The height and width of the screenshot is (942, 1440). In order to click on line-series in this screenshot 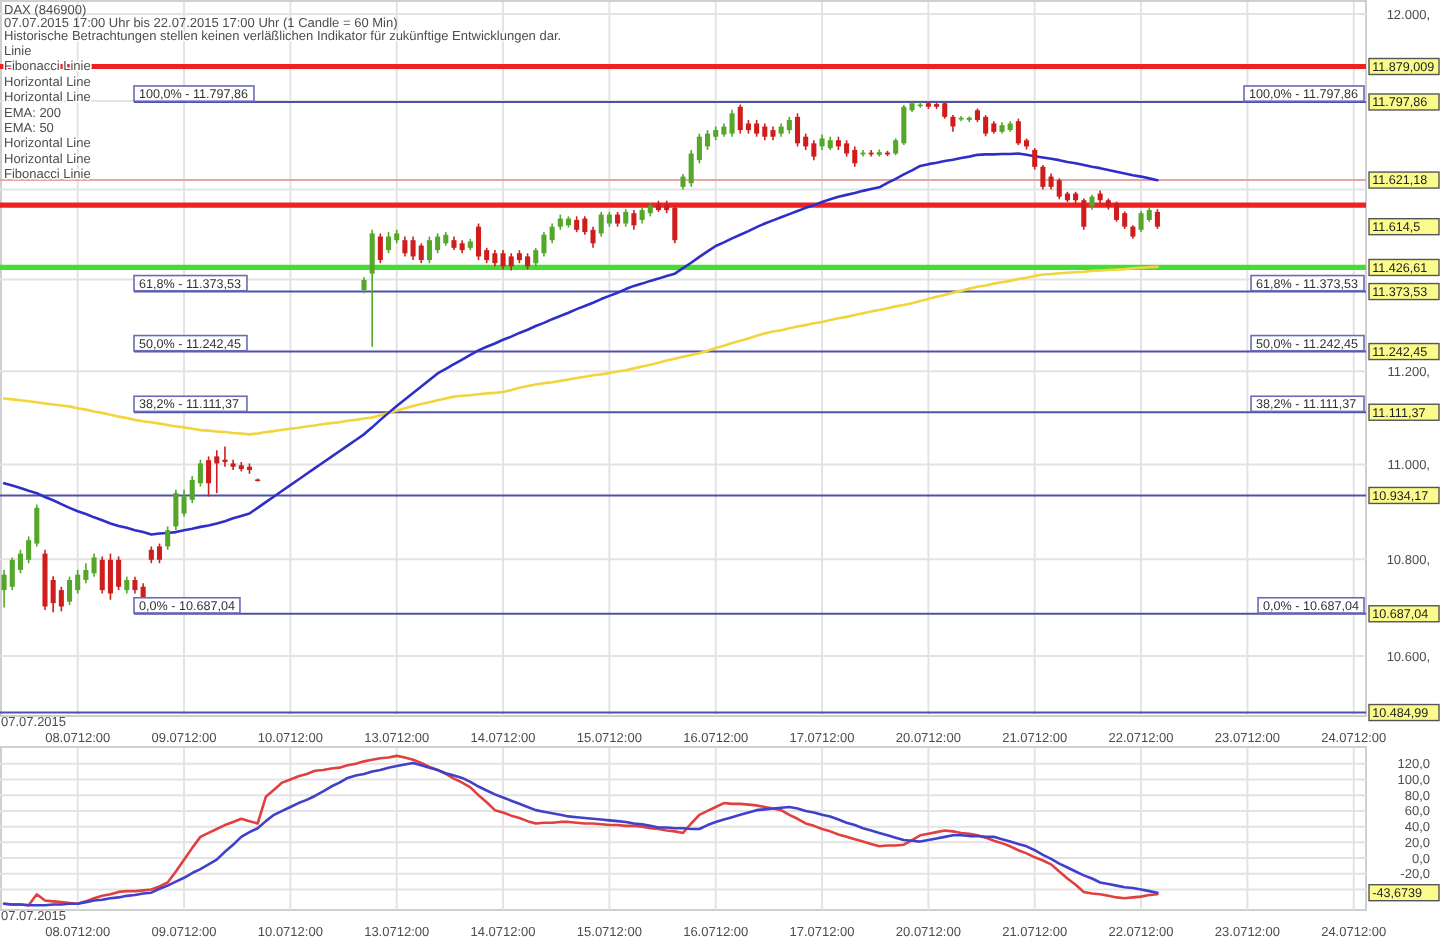, I will do `click(580, 350)`.